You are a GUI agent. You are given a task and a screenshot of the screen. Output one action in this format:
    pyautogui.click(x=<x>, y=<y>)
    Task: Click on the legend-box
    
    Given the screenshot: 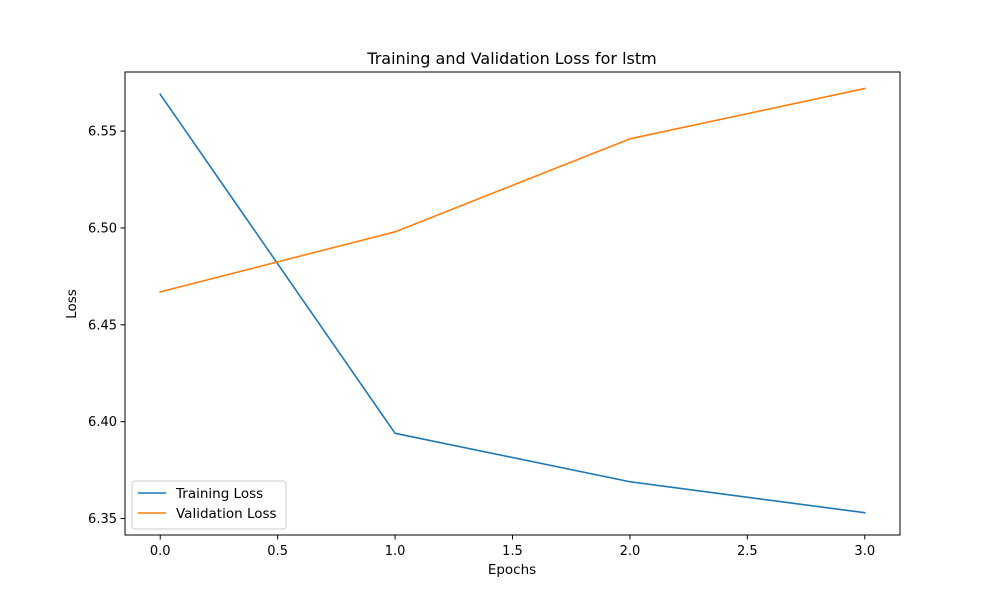 What is the action you would take?
    pyautogui.click(x=209, y=505)
    